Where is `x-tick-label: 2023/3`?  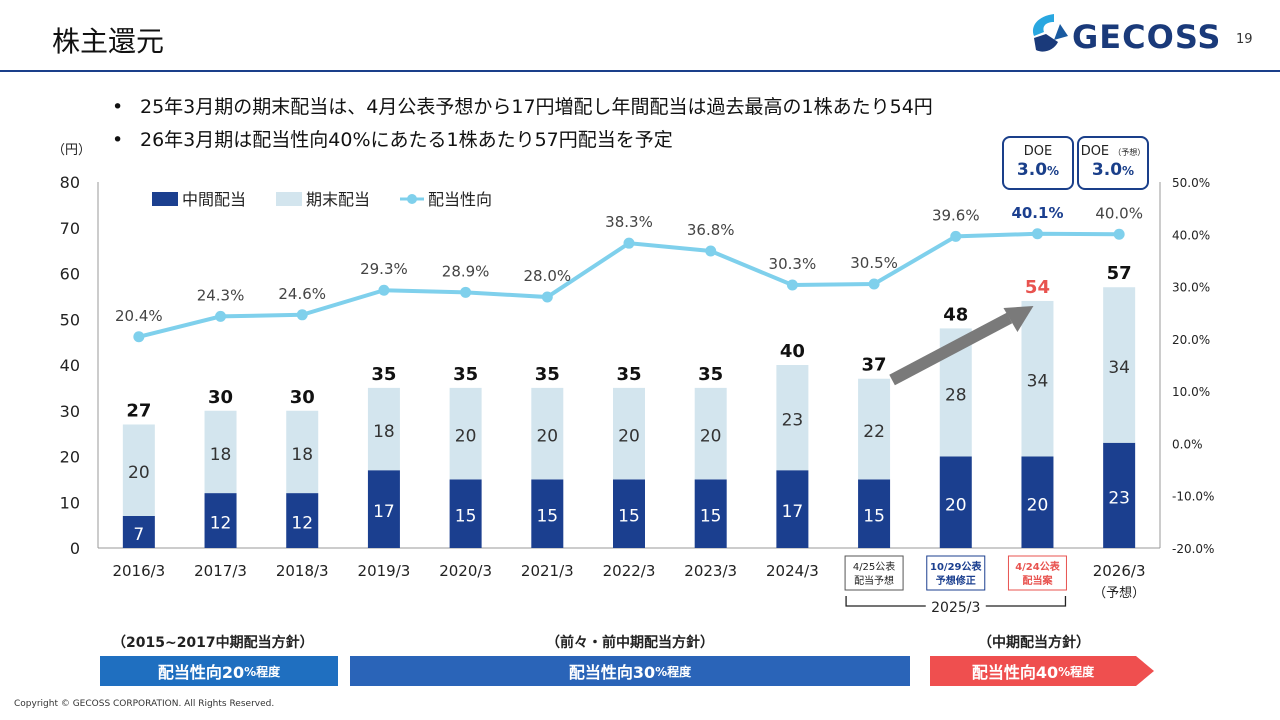
x-tick-label: 2023/3 is located at coordinates (710, 571).